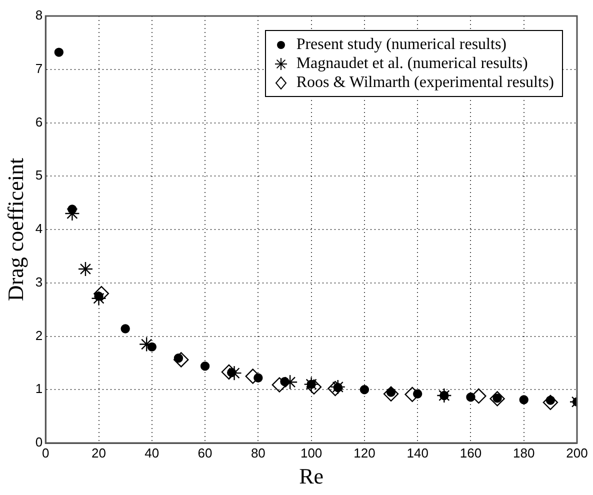 The height and width of the screenshot is (495, 593). I want to click on y-tick-label: 6, so click(39, 122).